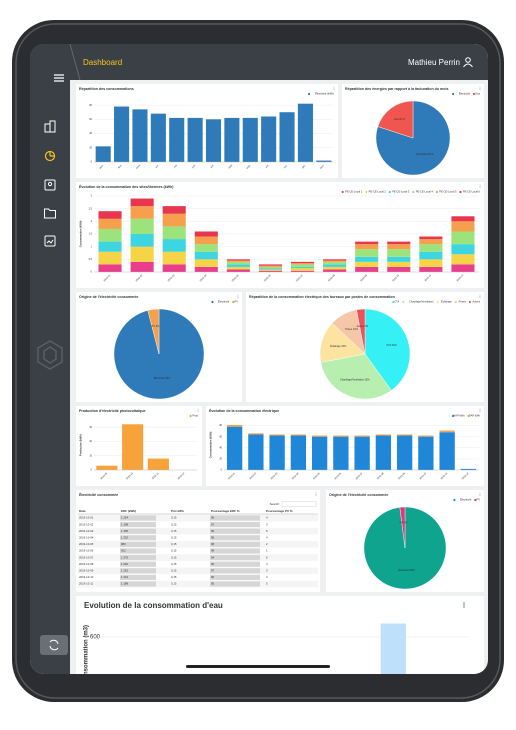  Describe the element at coordinates (90, 119) in the screenshot. I see `y-tick-label: 60` at that location.